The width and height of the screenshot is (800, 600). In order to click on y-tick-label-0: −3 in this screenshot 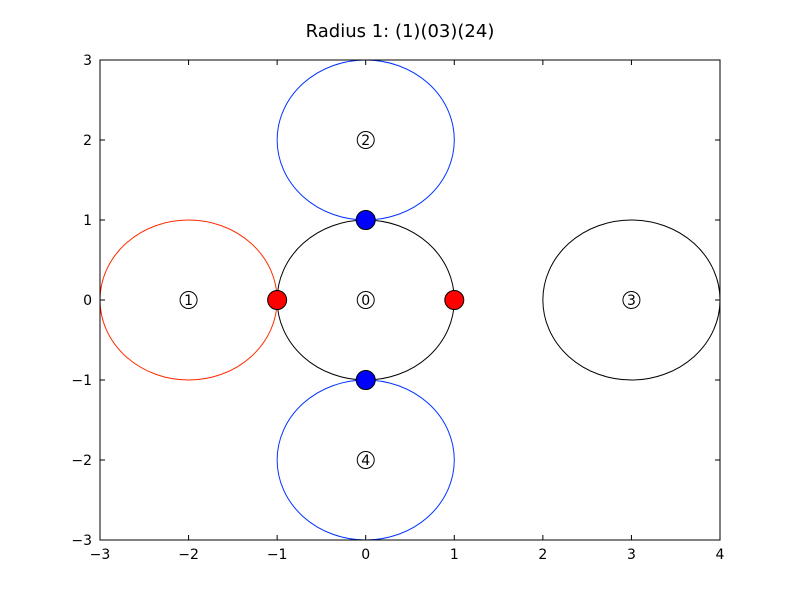, I will do `click(81, 541)`.